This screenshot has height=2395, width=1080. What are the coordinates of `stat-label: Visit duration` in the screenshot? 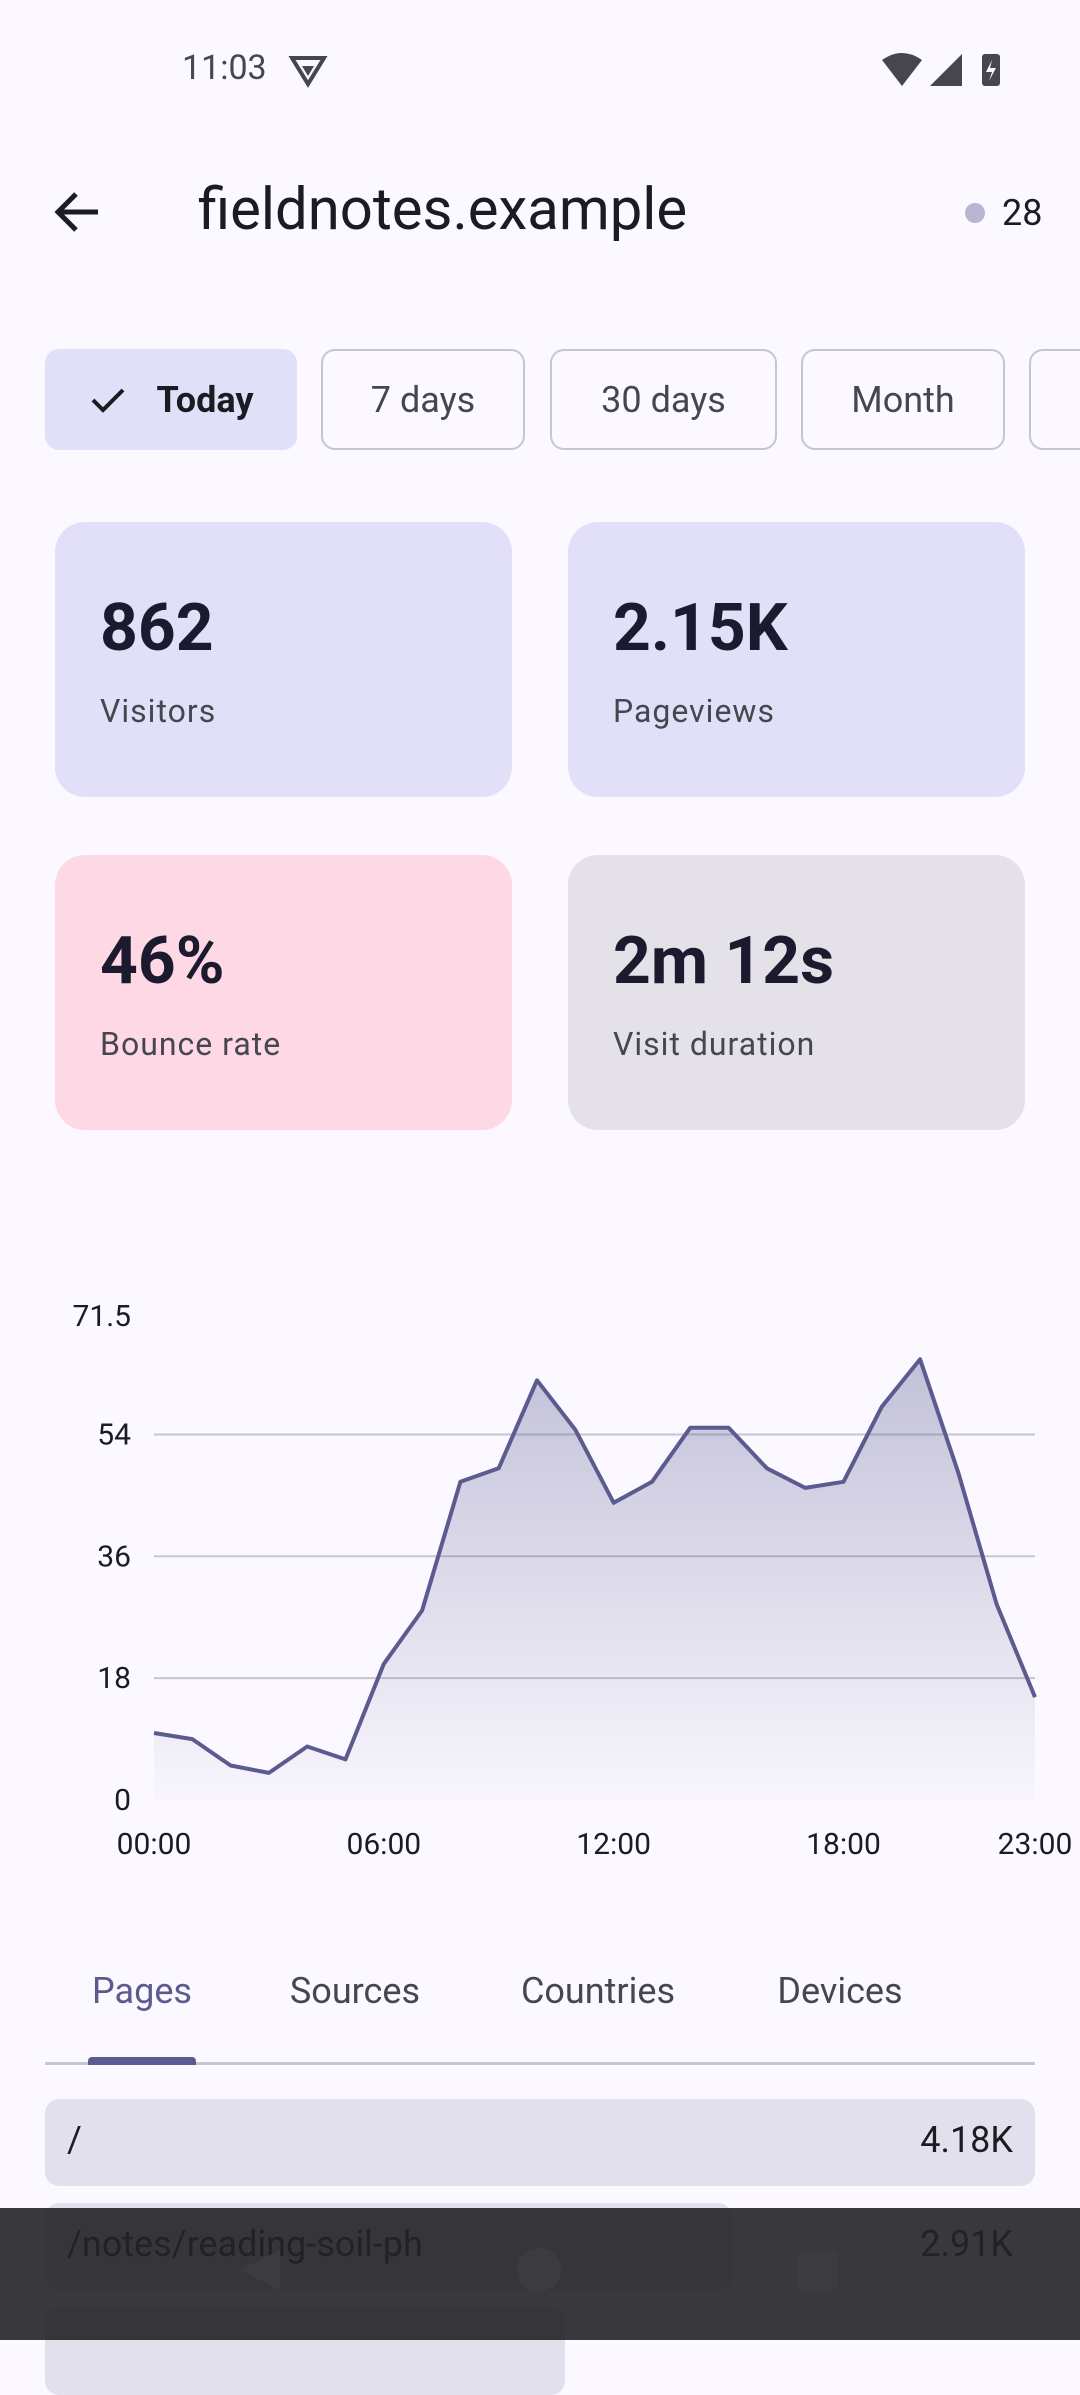 It's located at (714, 1044).